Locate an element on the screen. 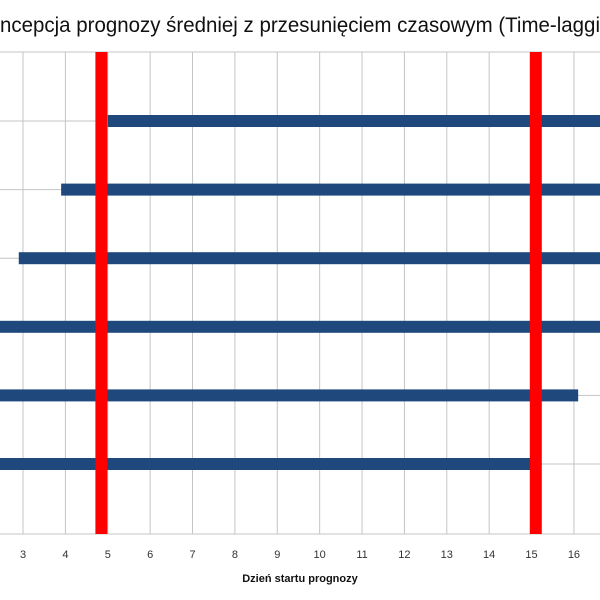 This screenshot has height=600, width=600. x-tick-label: 16 is located at coordinates (574, 555).